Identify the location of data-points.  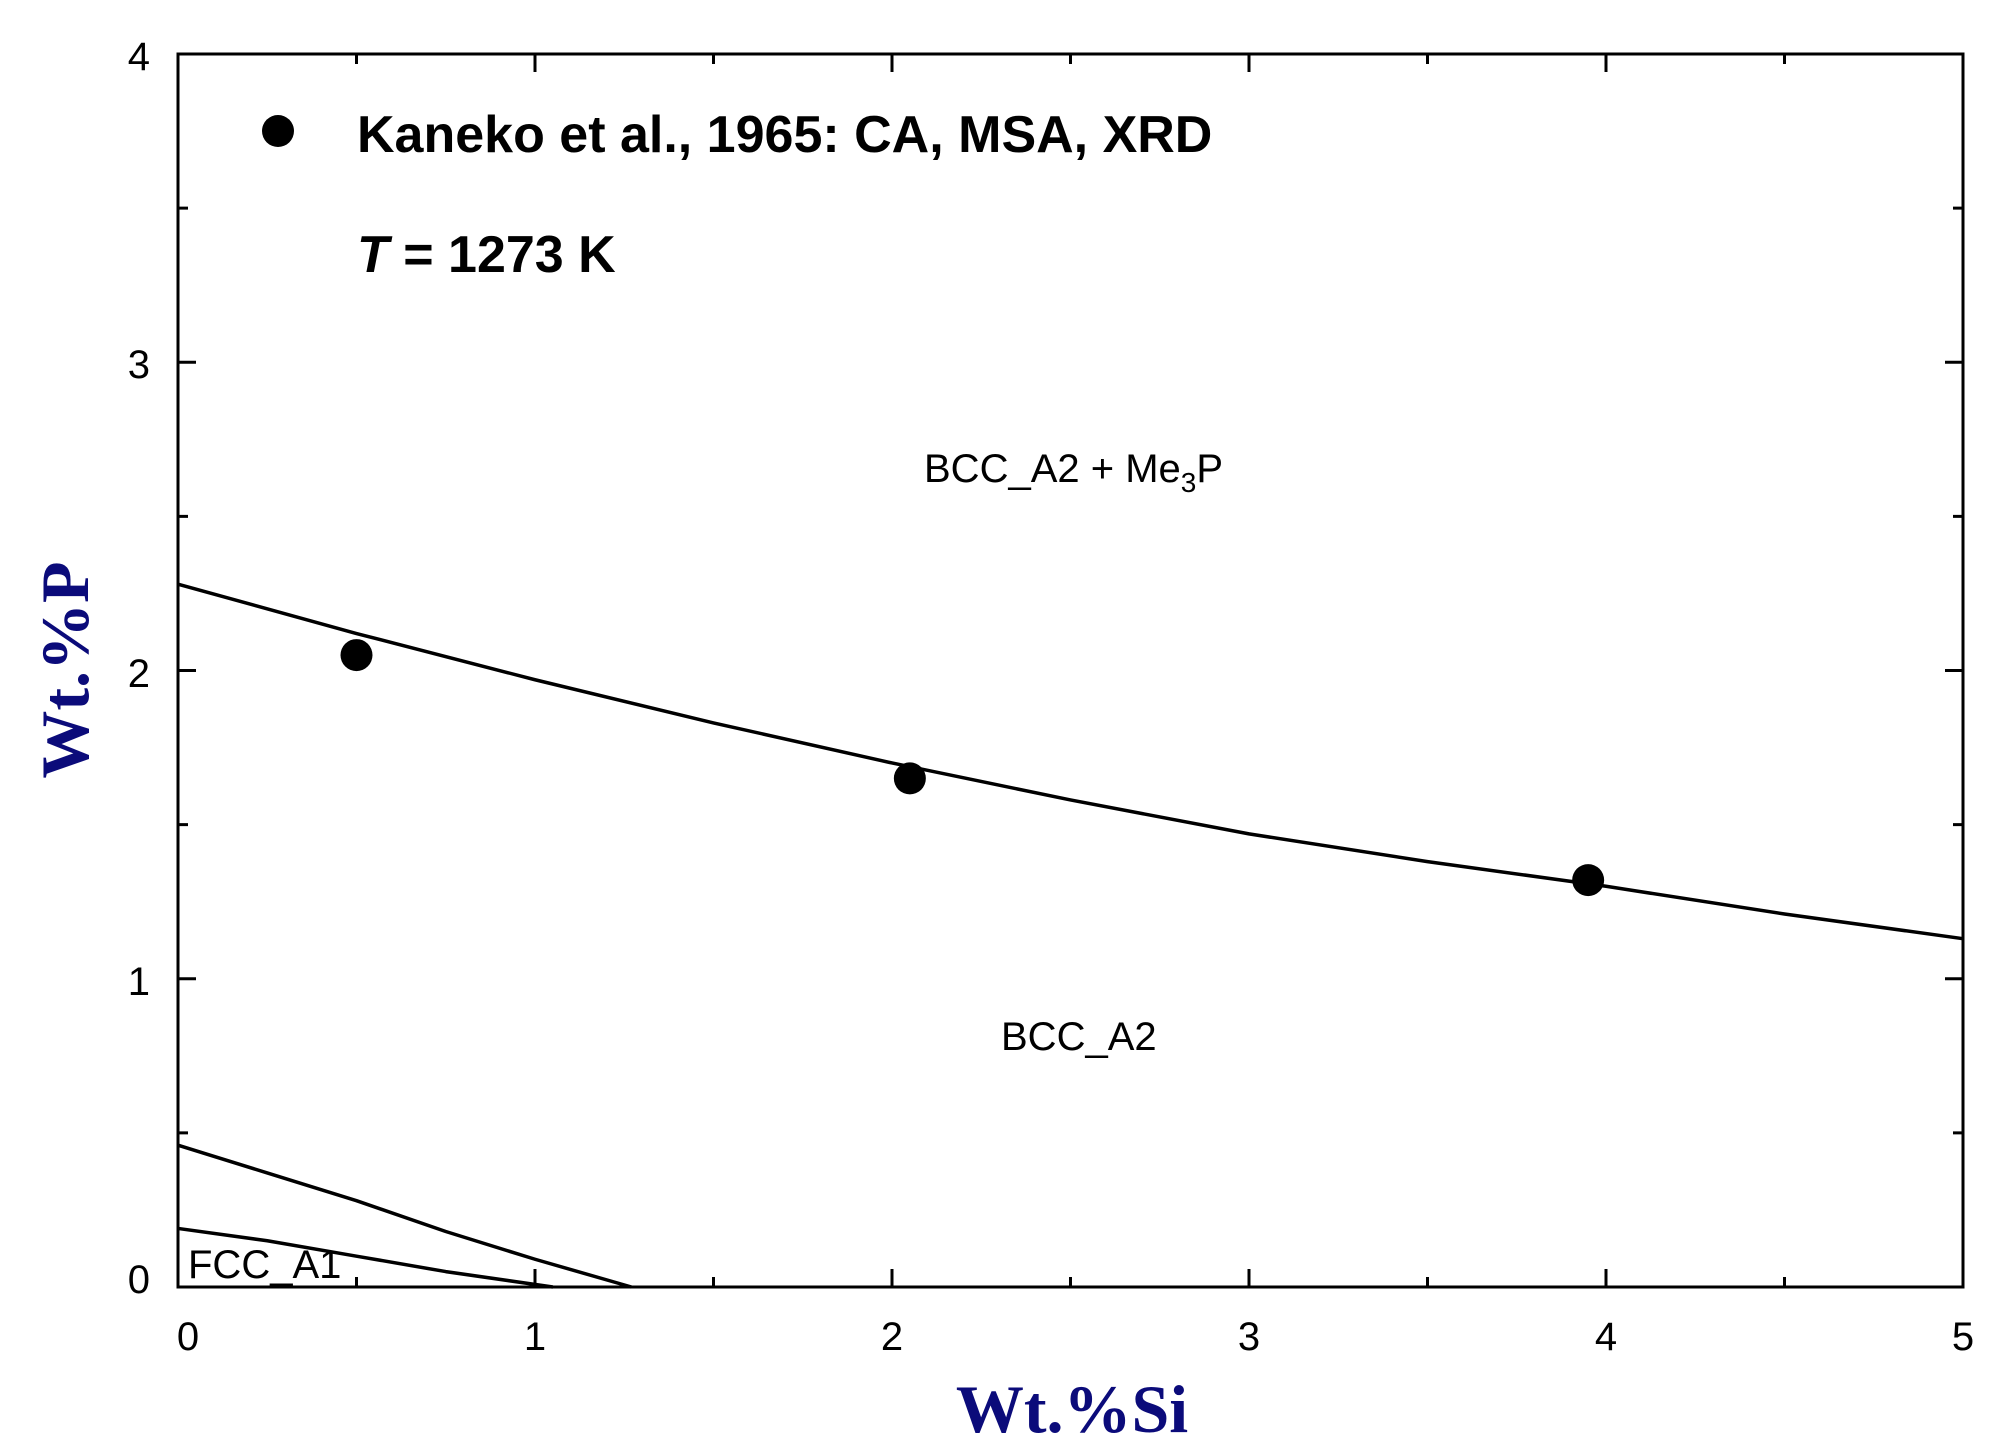
(972, 768).